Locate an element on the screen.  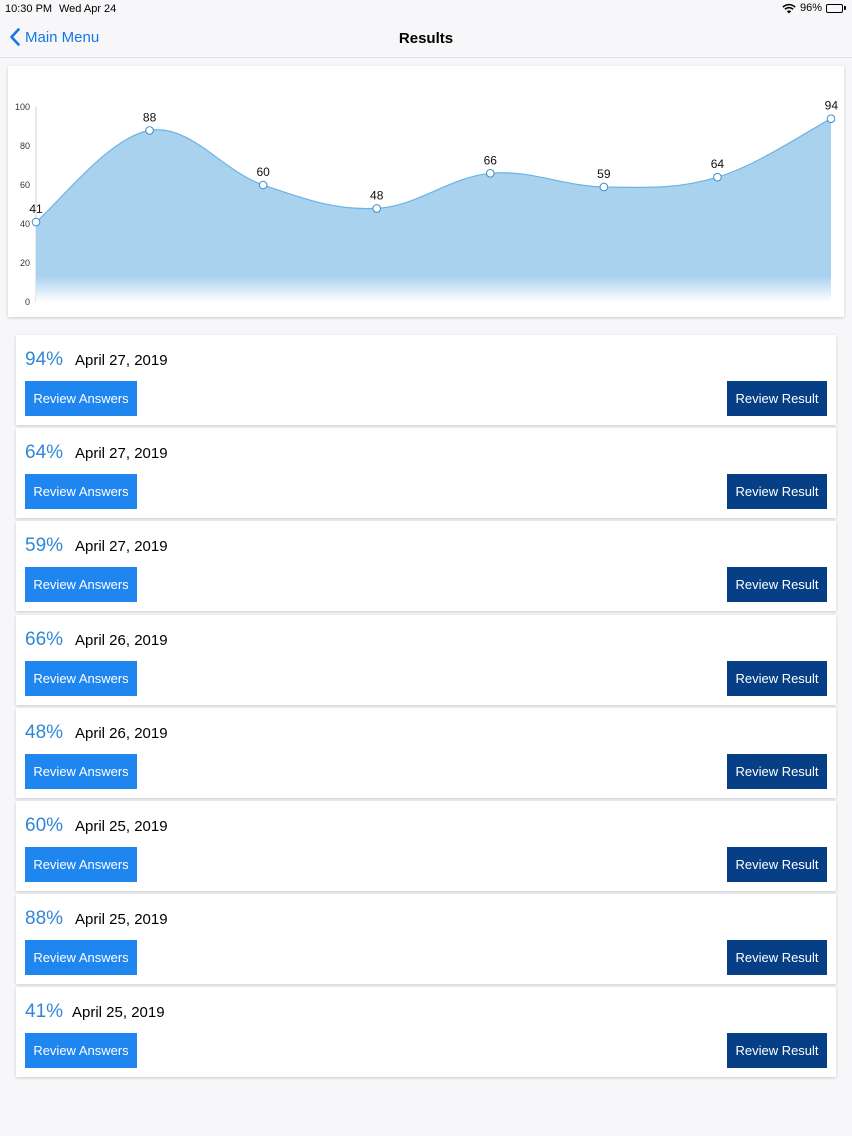
battery-icon is located at coordinates (836, 8).